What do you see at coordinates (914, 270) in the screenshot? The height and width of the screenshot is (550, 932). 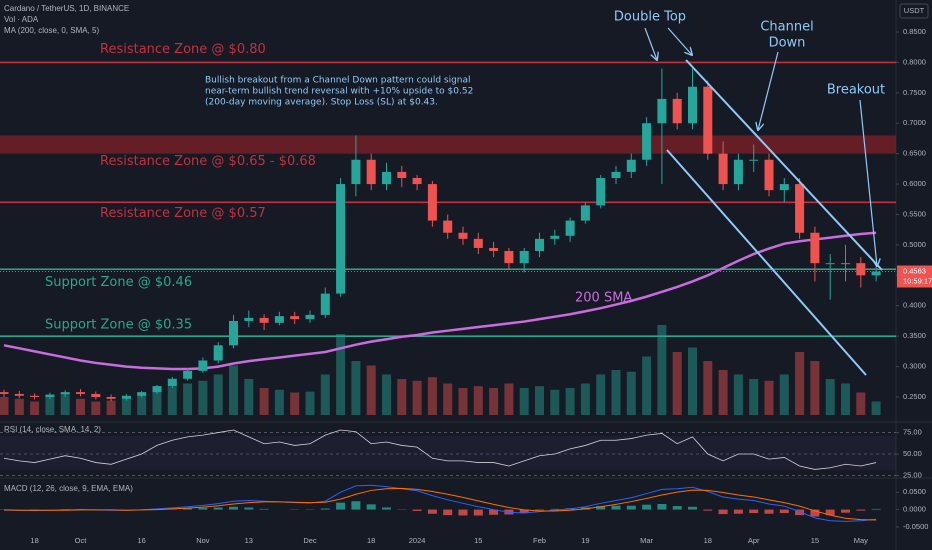 I see `last-price-label: 0.4563` at bounding box center [914, 270].